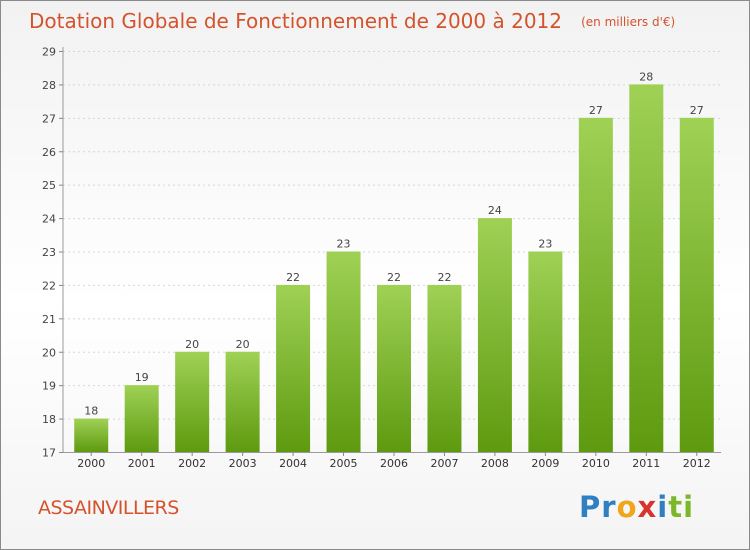 The image size is (750, 550). I want to click on commune-name: ASSAINVILLERS, so click(108, 508).